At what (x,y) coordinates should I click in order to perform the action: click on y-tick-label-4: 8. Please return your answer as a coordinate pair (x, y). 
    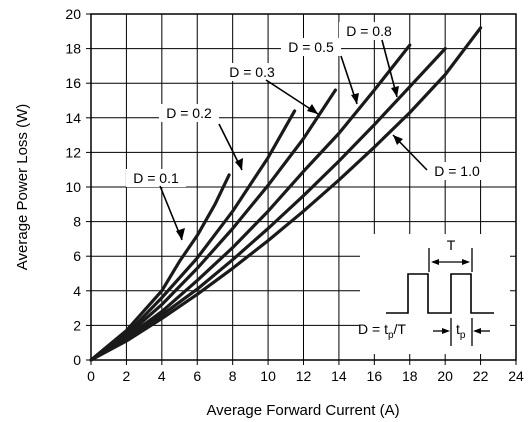
    Looking at the image, I should click on (77, 222).